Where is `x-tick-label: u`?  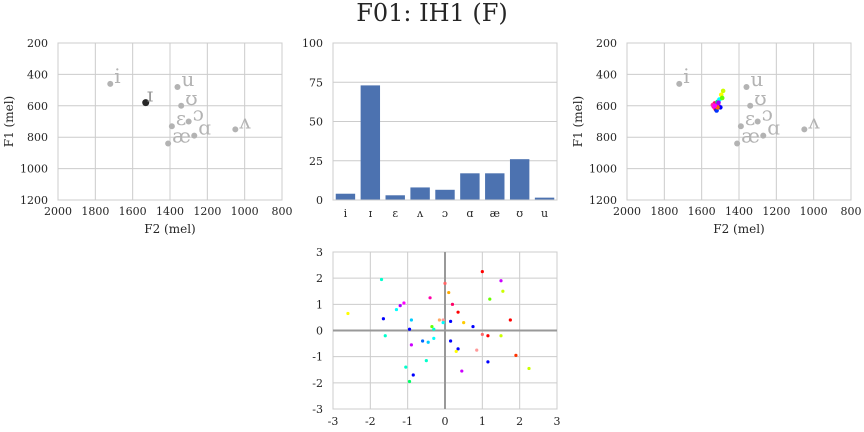 x-tick-label: u is located at coordinates (544, 213).